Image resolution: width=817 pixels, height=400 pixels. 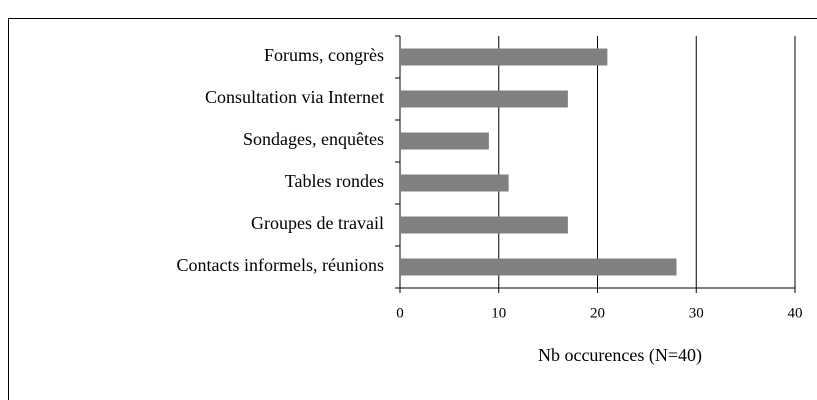 I want to click on x-axis-label: Nb occurences (N=40), so click(x=620, y=355).